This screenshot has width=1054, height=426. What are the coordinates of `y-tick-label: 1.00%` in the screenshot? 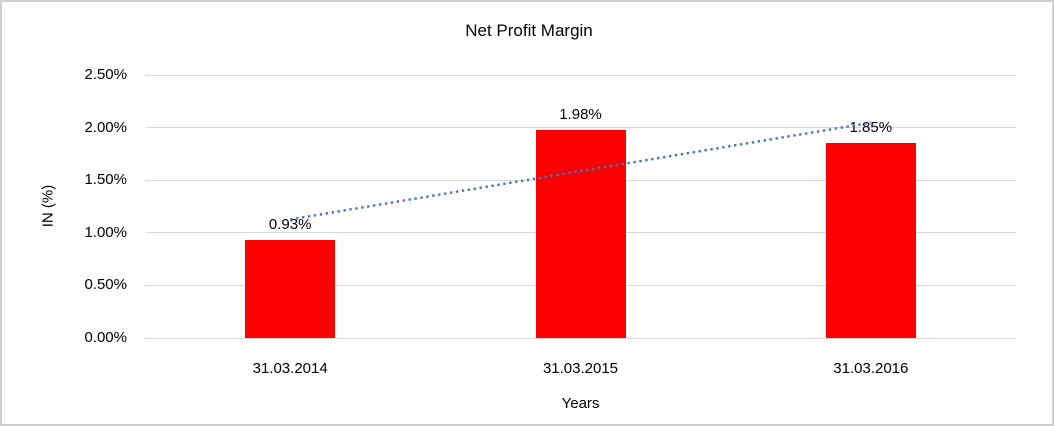 It's located at (105, 232).